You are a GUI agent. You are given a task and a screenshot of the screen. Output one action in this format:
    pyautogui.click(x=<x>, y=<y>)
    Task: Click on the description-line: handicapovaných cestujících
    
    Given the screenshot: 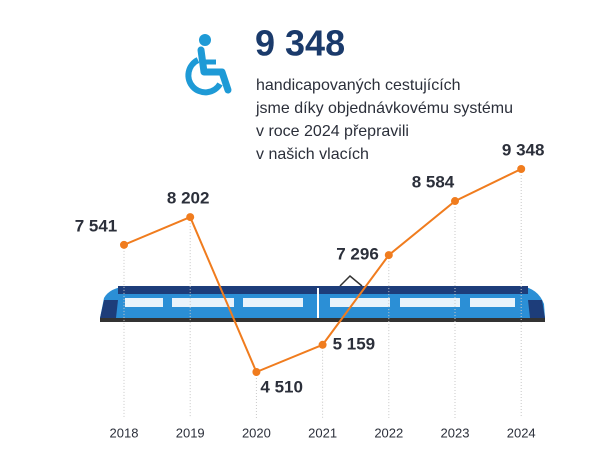 What is the action you would take?
    pyautogui.click(x=358, y=85)
    